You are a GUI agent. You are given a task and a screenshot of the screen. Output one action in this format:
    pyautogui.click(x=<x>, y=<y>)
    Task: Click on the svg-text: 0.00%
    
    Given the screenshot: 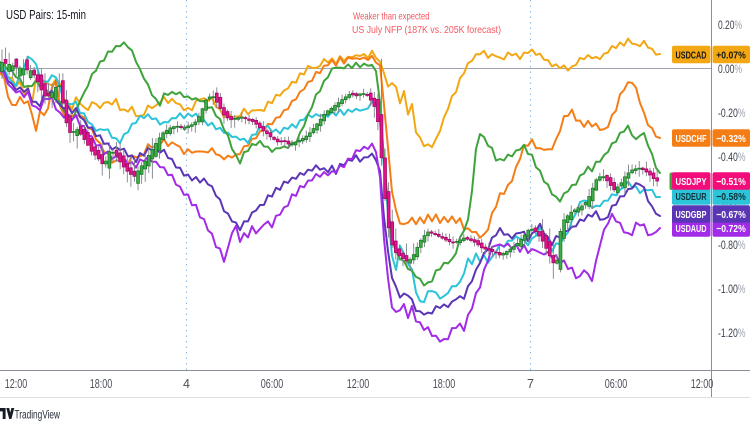 What is the action you would take?
    pyautogui.click(x=730, y=70)
    